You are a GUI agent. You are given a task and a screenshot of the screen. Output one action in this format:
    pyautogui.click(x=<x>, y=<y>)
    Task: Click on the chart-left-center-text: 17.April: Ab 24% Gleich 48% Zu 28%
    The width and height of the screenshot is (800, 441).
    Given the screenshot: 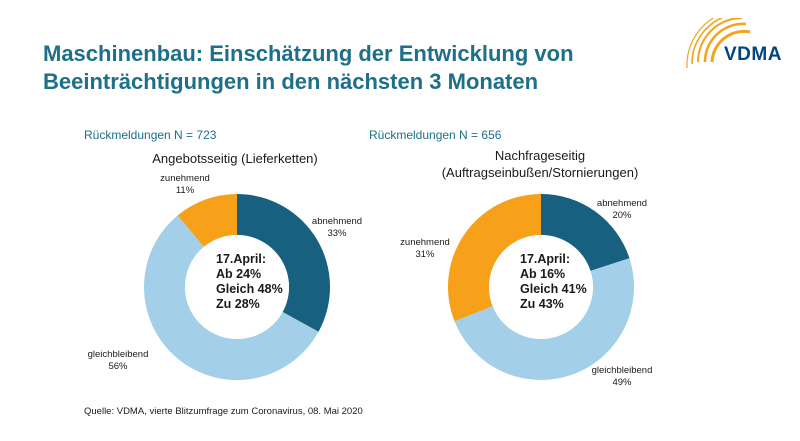 What is the action you would take?
    pyautogui.click(x=249, y=281)
    